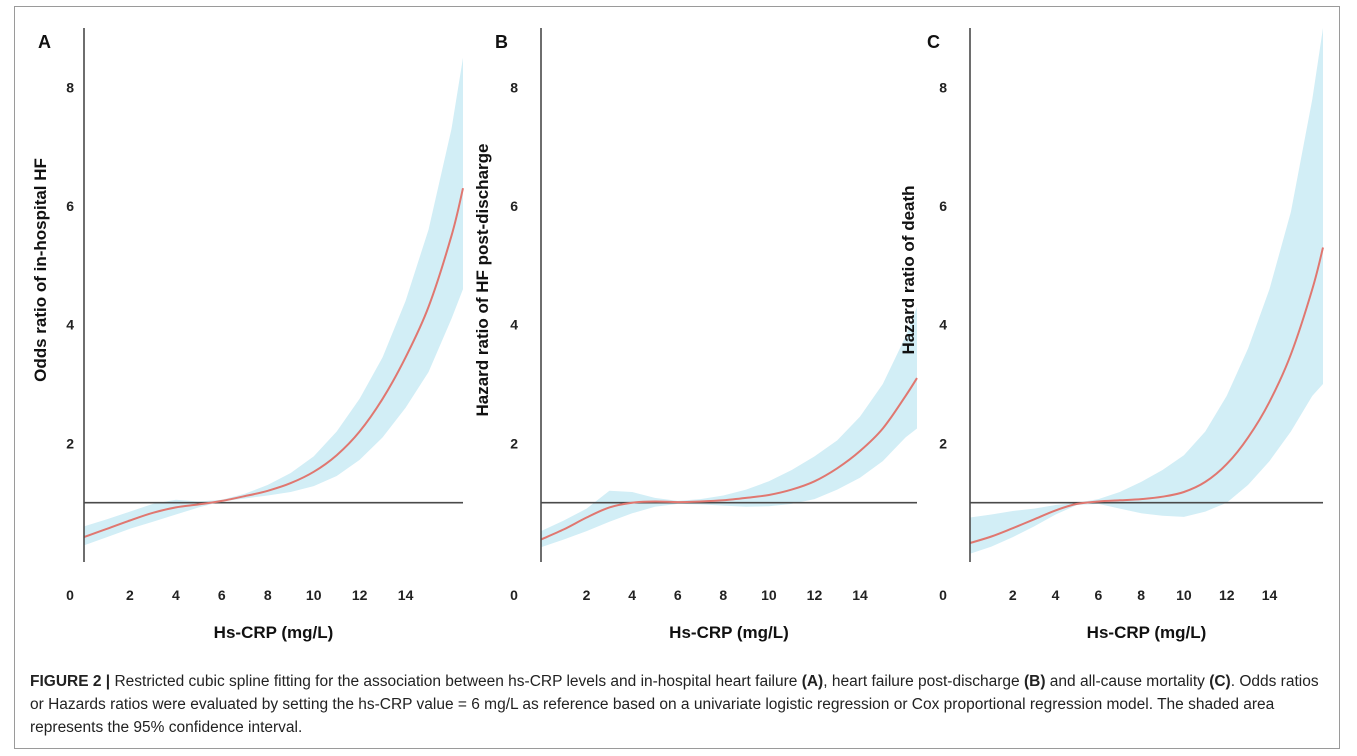 The image size is (1357, 756). What do you see at coordinates (514, 325) in the screenshot?
I see `panel-b-y-tick-label: 4` at bounding box center [514, 325].